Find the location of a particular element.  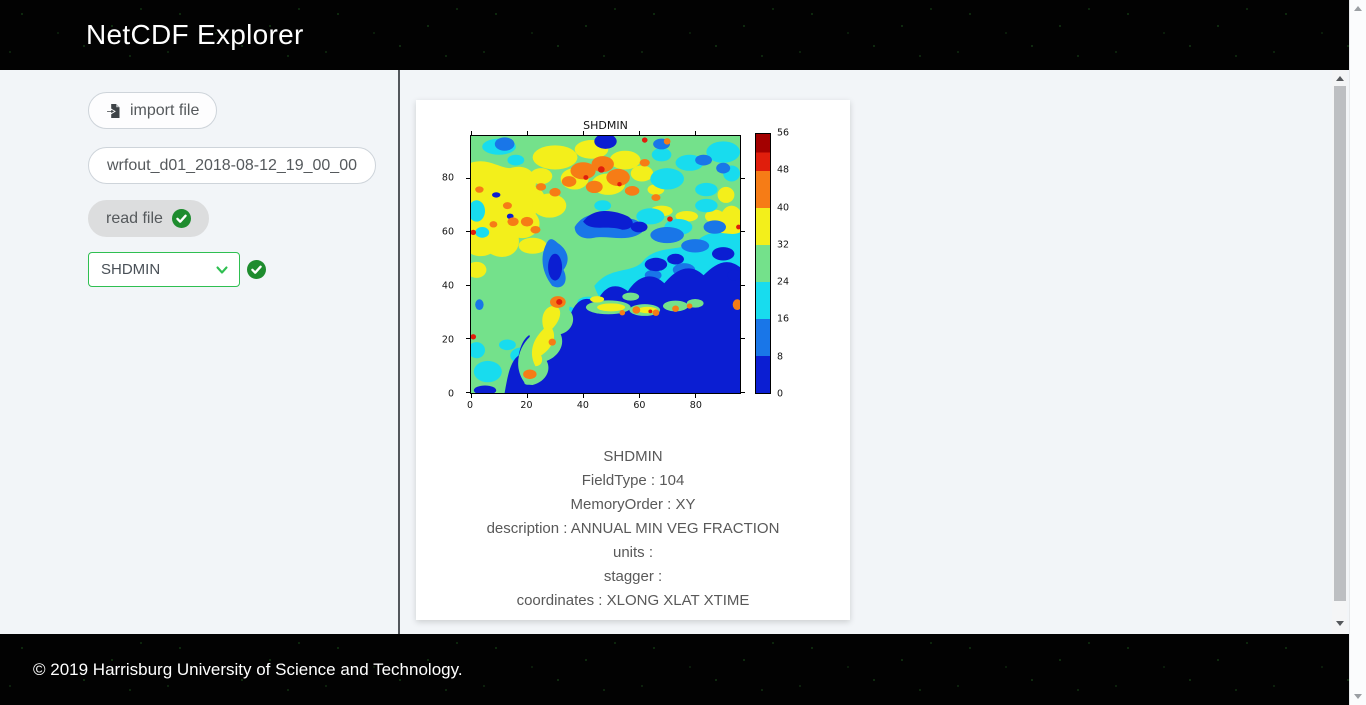

contour-map is located at coordinates (605, 264).